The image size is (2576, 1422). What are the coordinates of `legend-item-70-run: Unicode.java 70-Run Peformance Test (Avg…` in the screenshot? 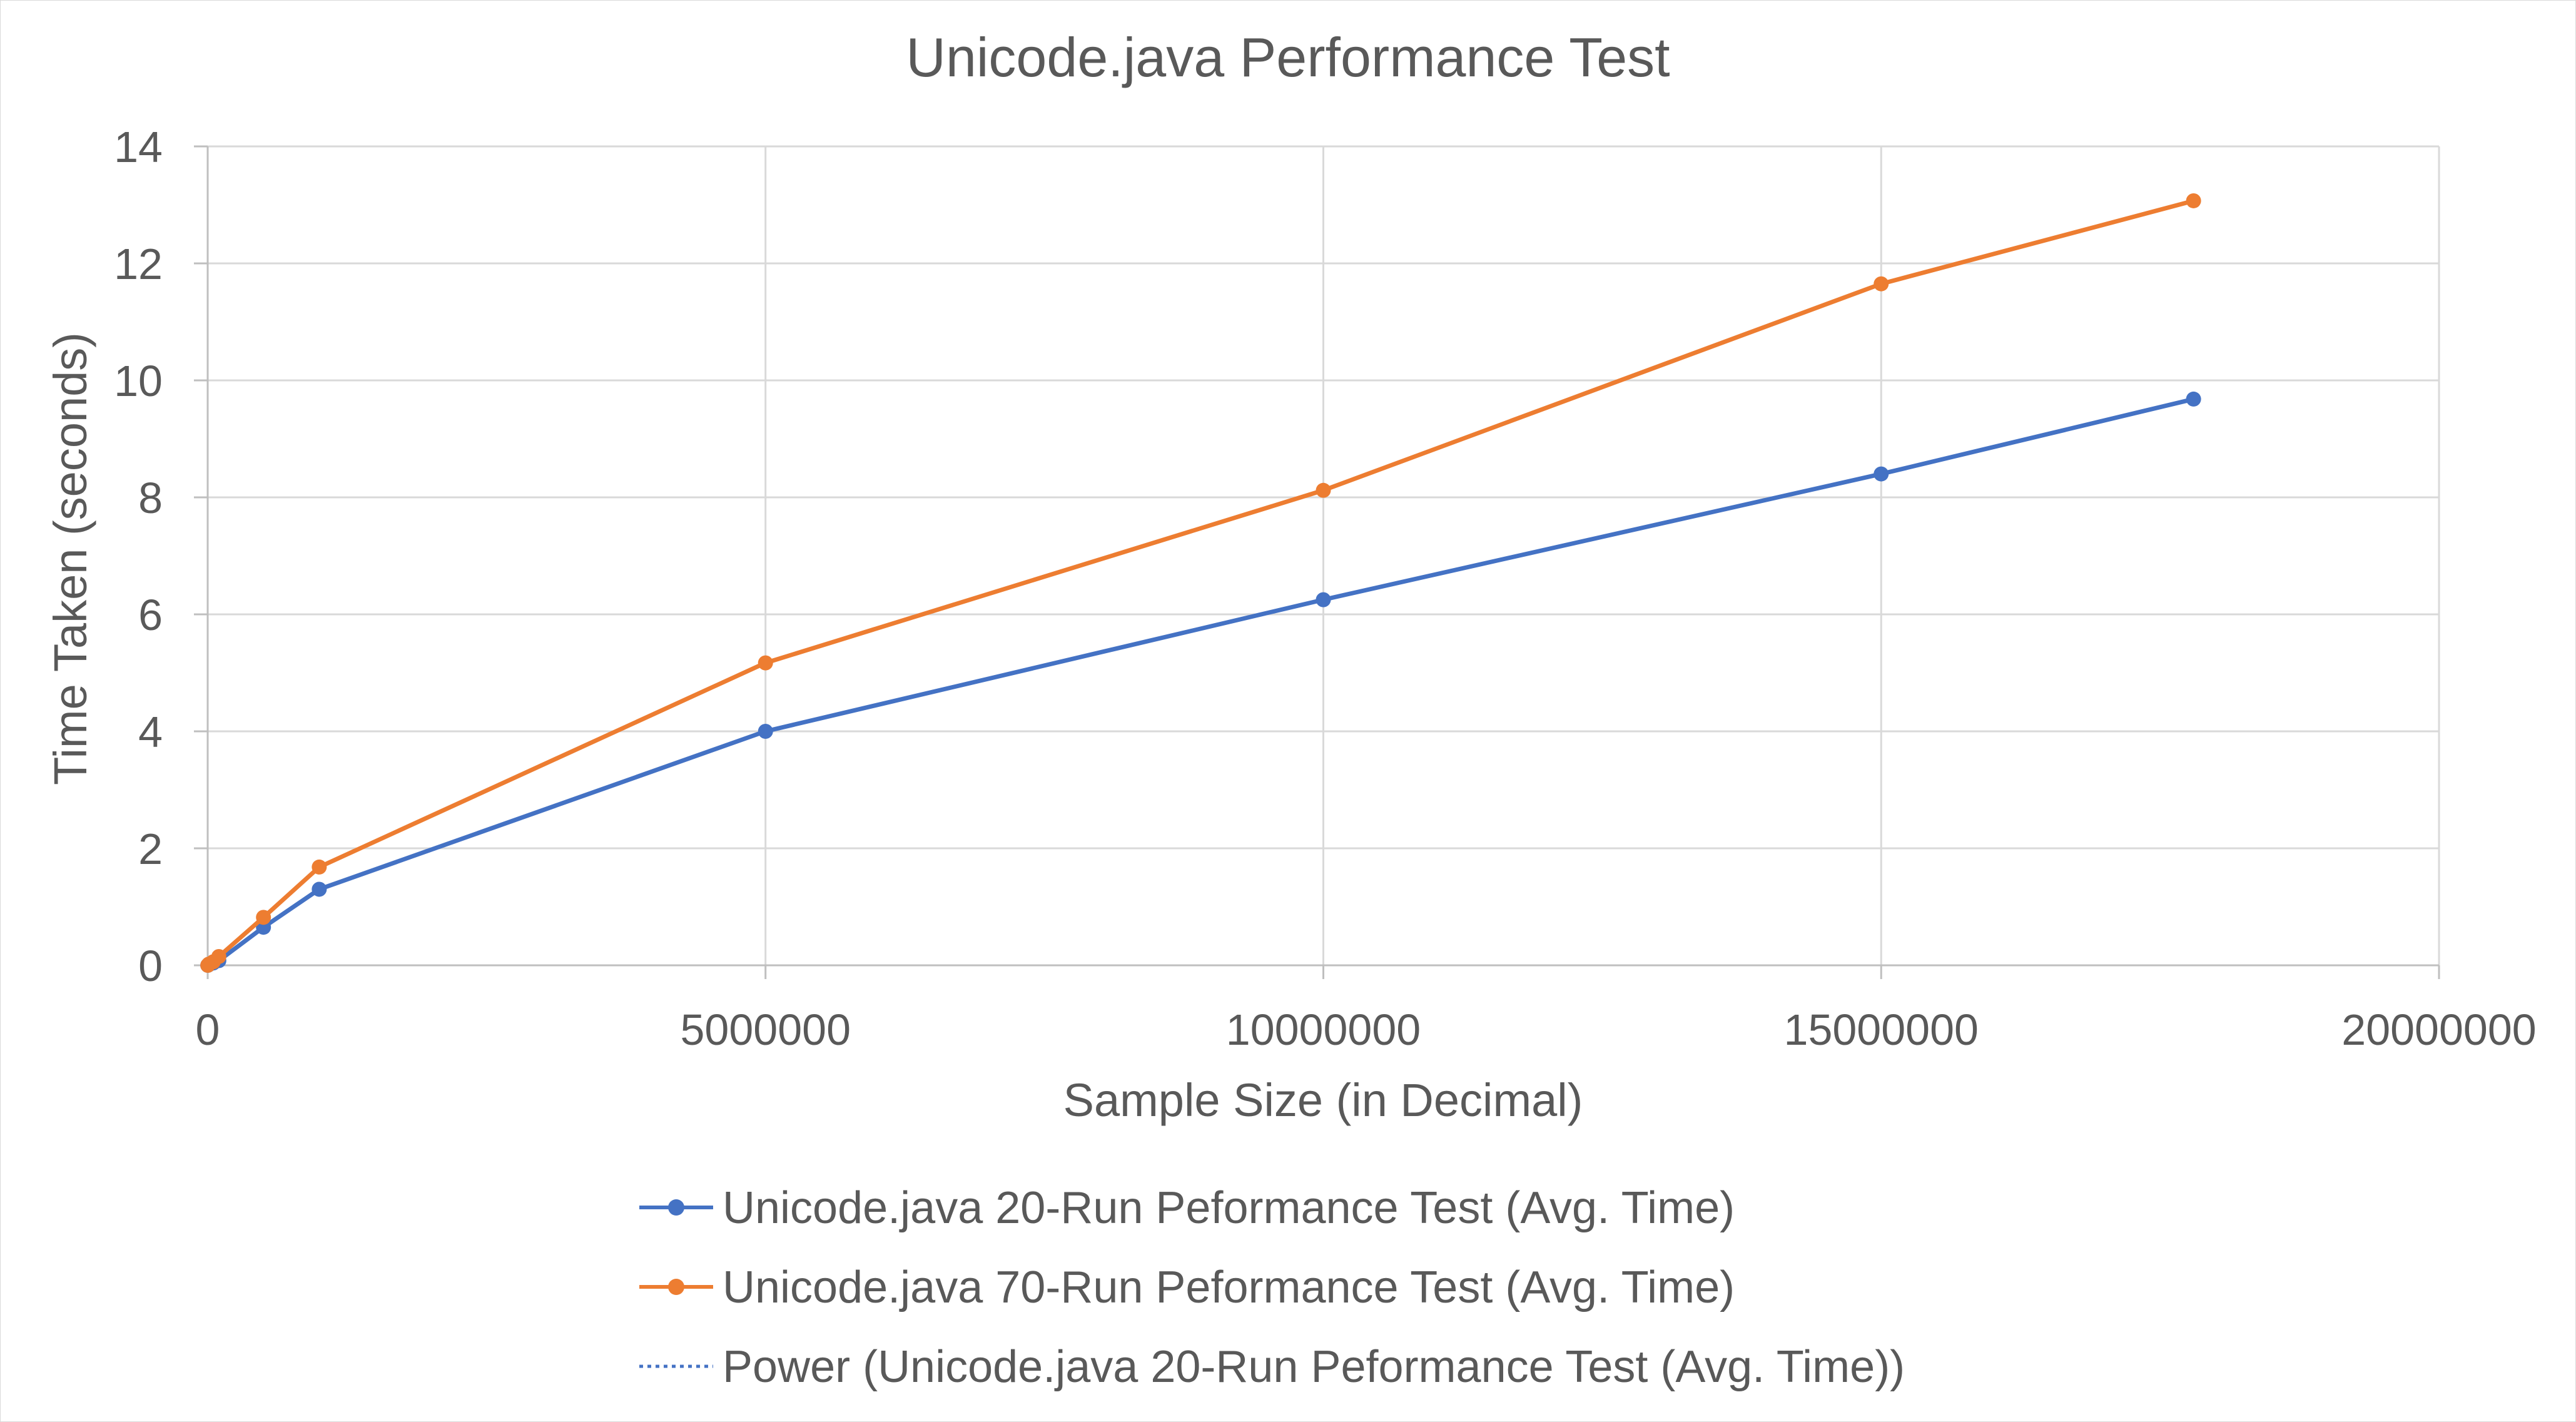 It's located at (1187, 1288).